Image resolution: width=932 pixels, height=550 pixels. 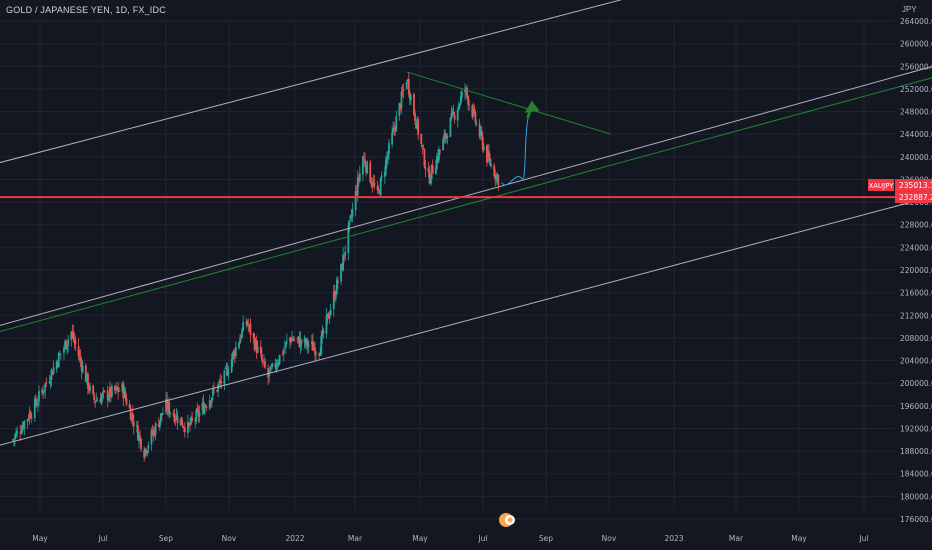 What do you see at coordinates (736, 538) in the screenshot?
I see `time-tick-label: Mar` at bounding box center [736, 538].